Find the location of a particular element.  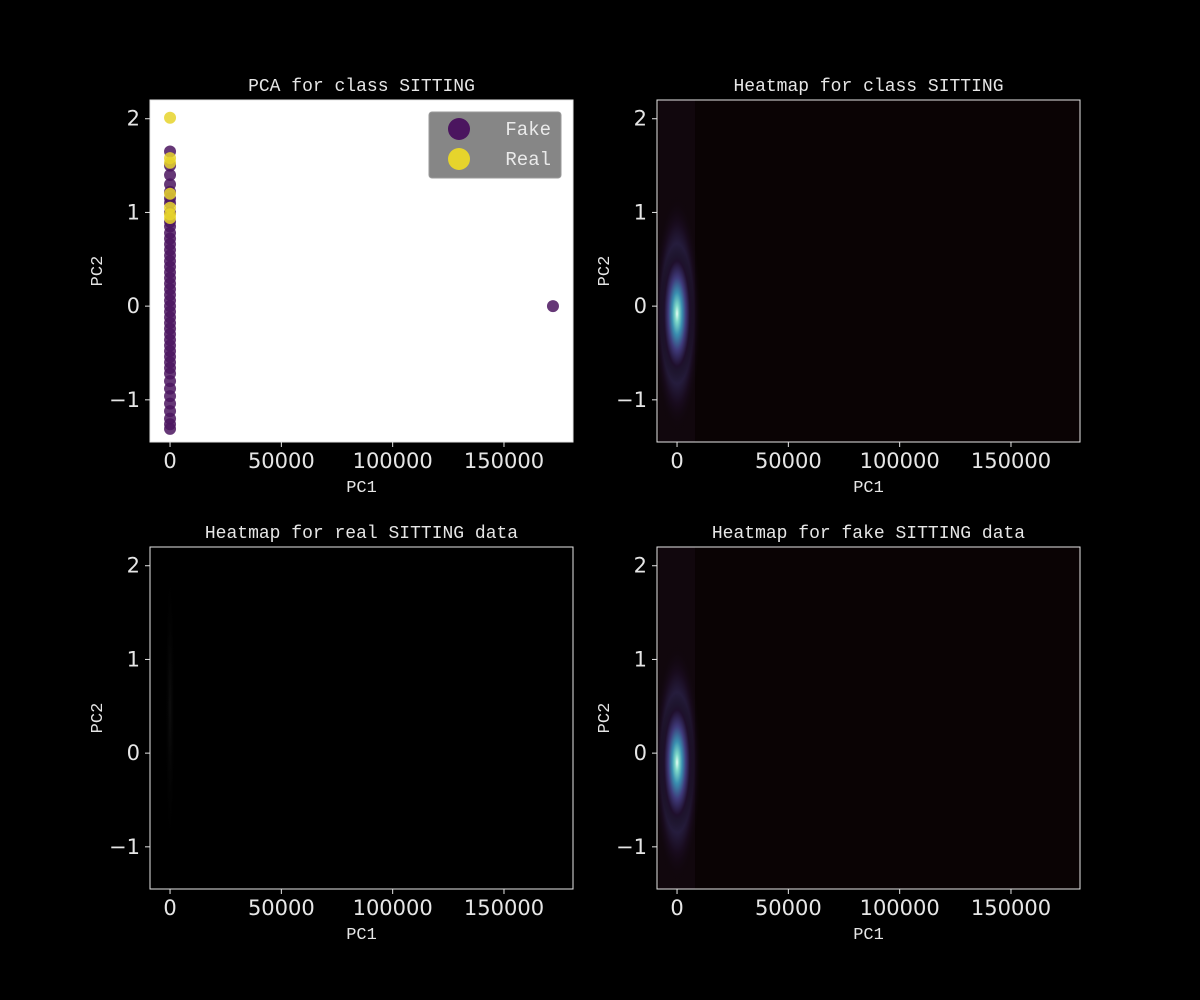

legend-label-fake: Fake is located at coordinates (528, 130).